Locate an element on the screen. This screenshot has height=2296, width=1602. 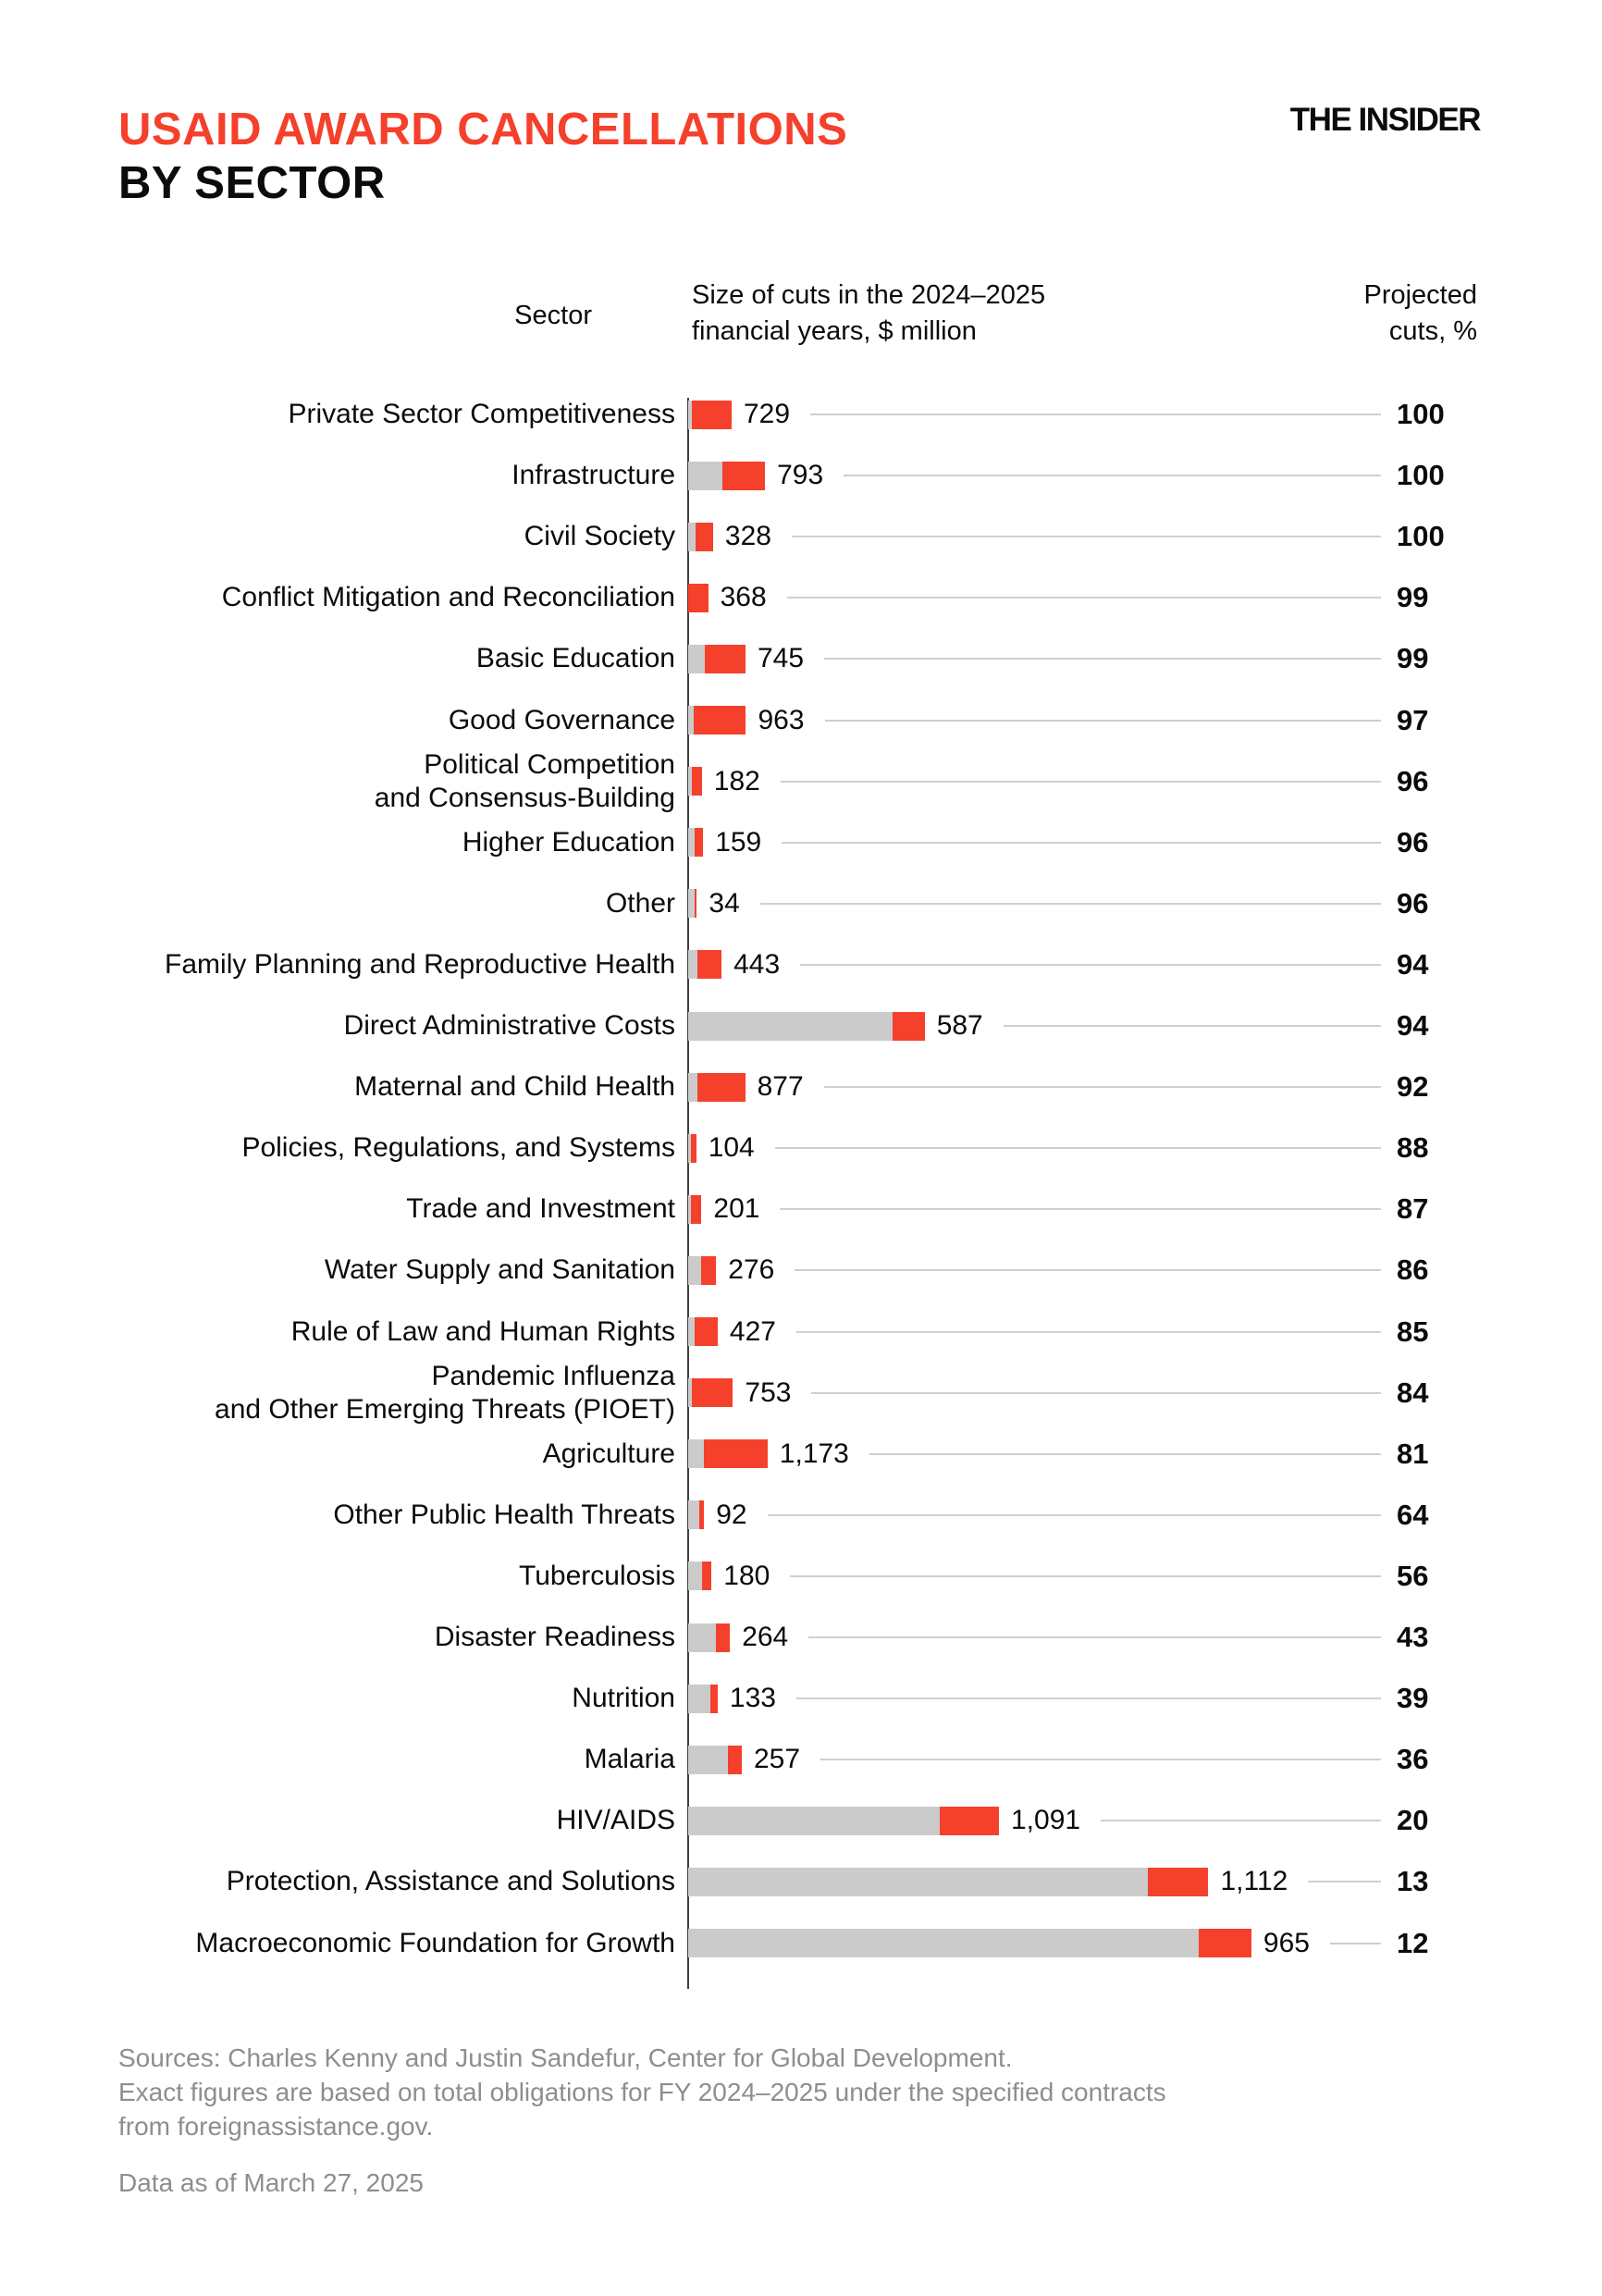
bar-row: 963 97 is located at coordinates (1084, 720).